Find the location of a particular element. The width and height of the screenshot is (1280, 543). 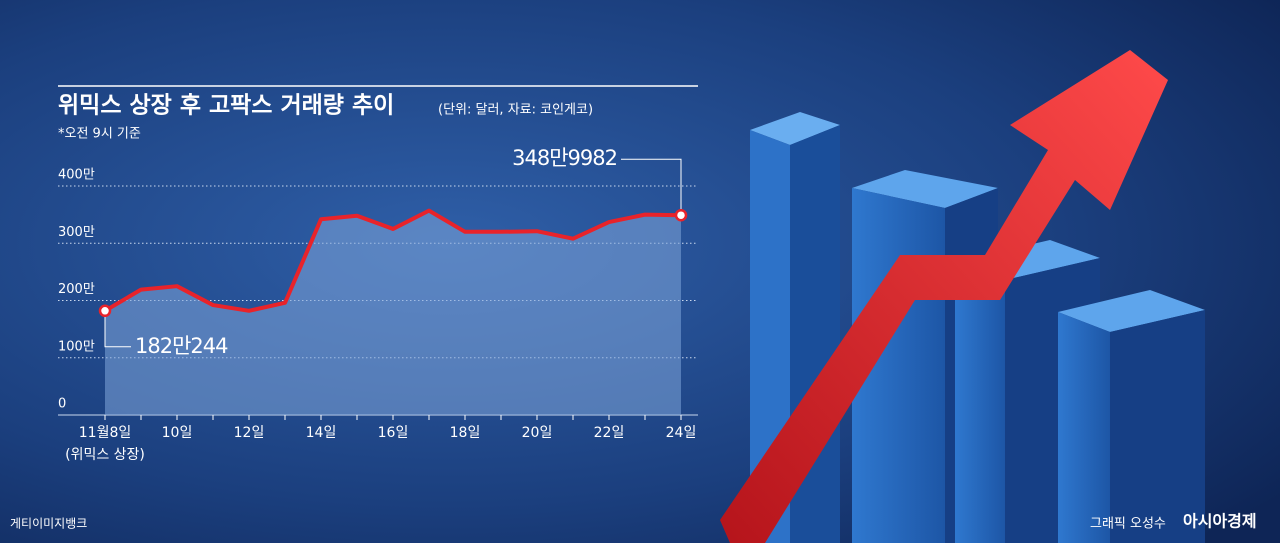

value-label: 182만244 is located at coordinates (181, 346).